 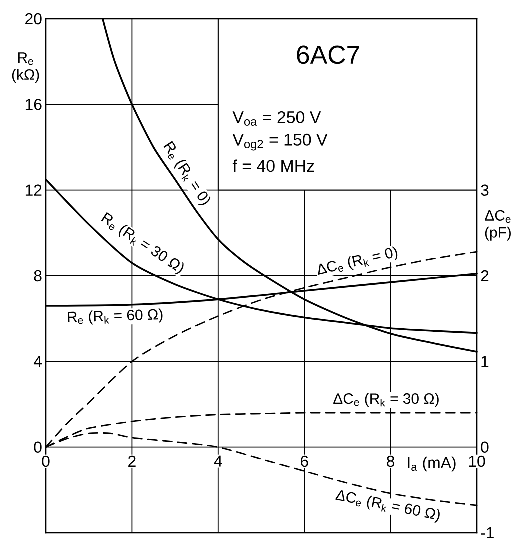 I want to click on y-tick-label: 8, so click(x=38, y=276).